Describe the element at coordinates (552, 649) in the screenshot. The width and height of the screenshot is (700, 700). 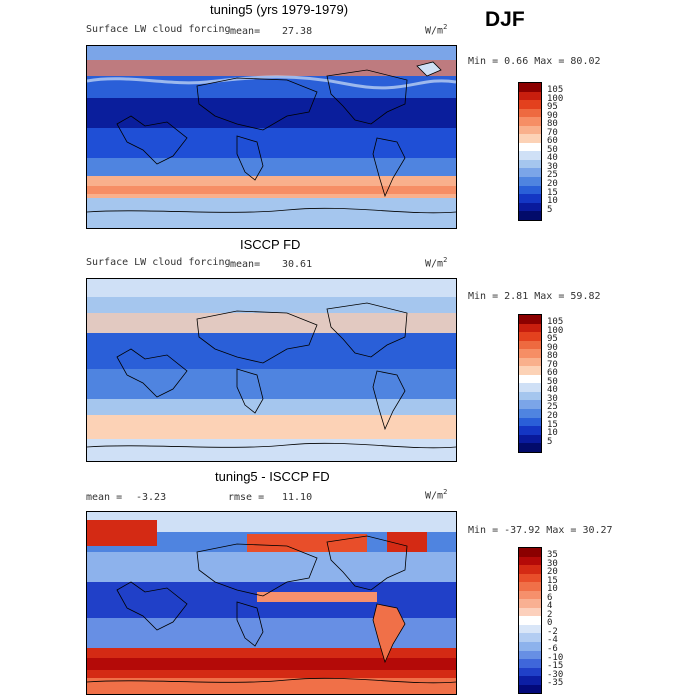
I see `colorbar-tick-label: -6` at that location.